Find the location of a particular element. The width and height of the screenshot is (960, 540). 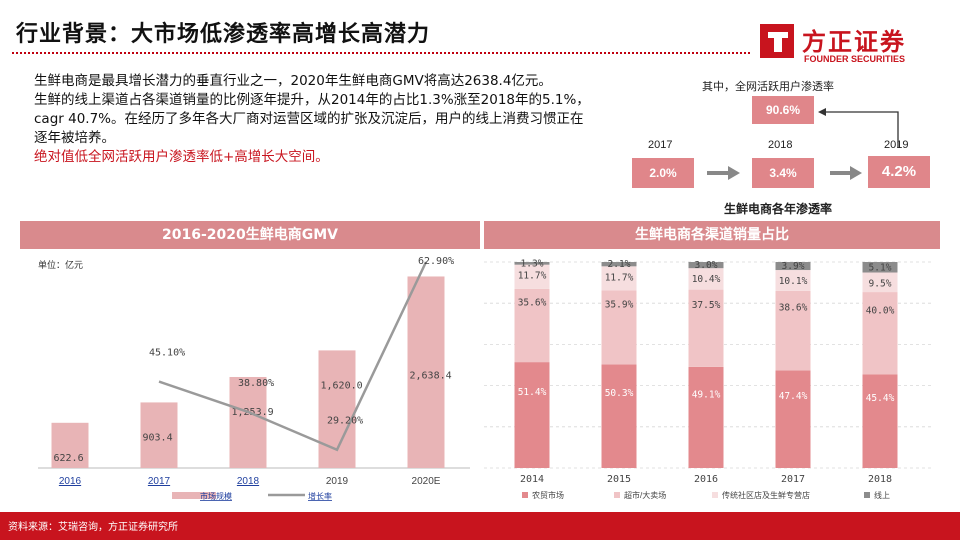

channel-x-tick: 2017 is located at coordinates (793, 479).